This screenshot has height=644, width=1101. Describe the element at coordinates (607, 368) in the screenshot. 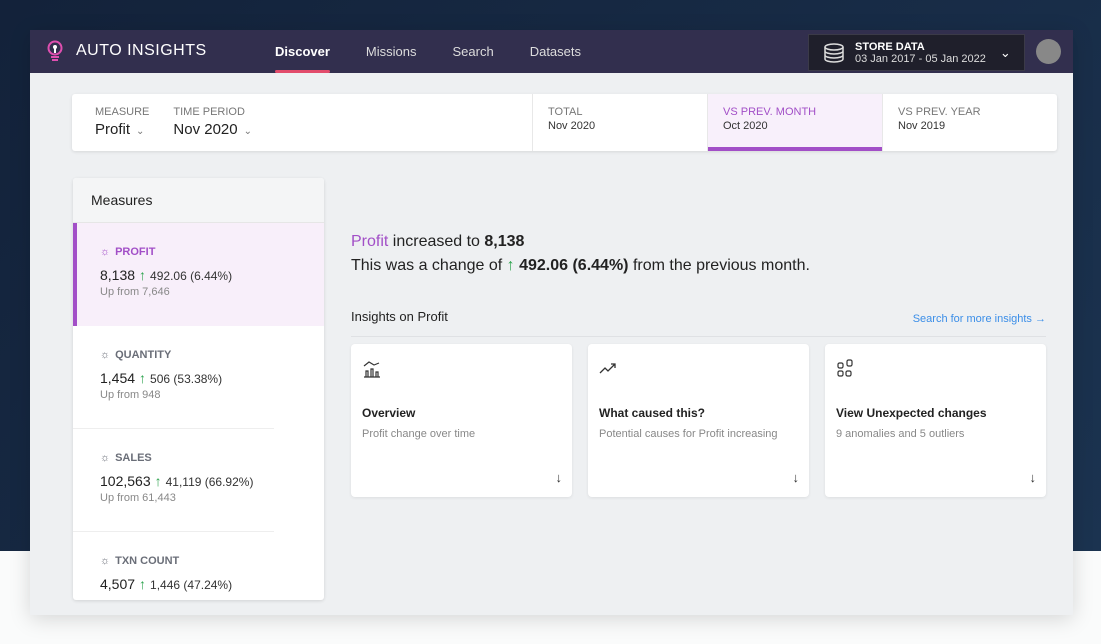

I see `trend-up-icon` at that location.